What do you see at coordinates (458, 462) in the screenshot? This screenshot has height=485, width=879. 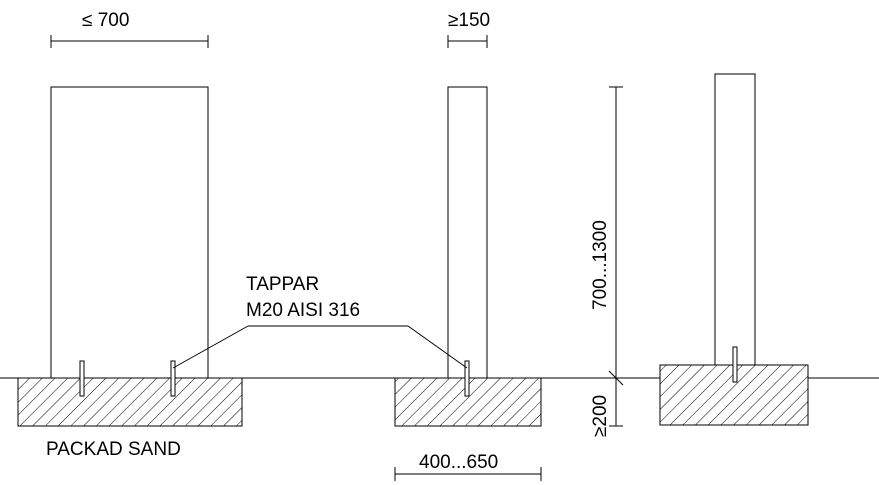 I see `pad-width-label: 400...650` at bounding box center [458, 462].